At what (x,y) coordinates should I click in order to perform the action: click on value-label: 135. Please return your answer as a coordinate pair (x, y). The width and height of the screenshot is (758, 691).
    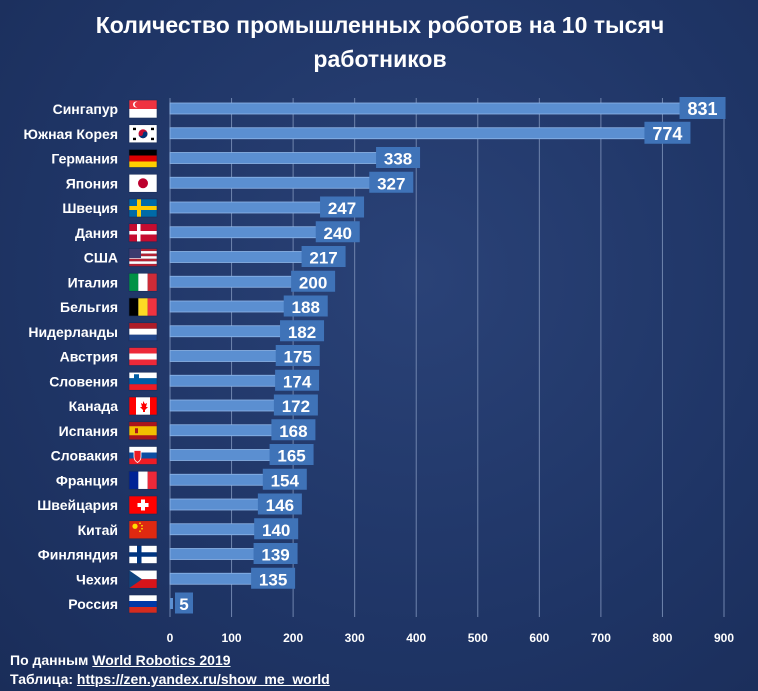
    Looking at the image, I should click on (273, 579).